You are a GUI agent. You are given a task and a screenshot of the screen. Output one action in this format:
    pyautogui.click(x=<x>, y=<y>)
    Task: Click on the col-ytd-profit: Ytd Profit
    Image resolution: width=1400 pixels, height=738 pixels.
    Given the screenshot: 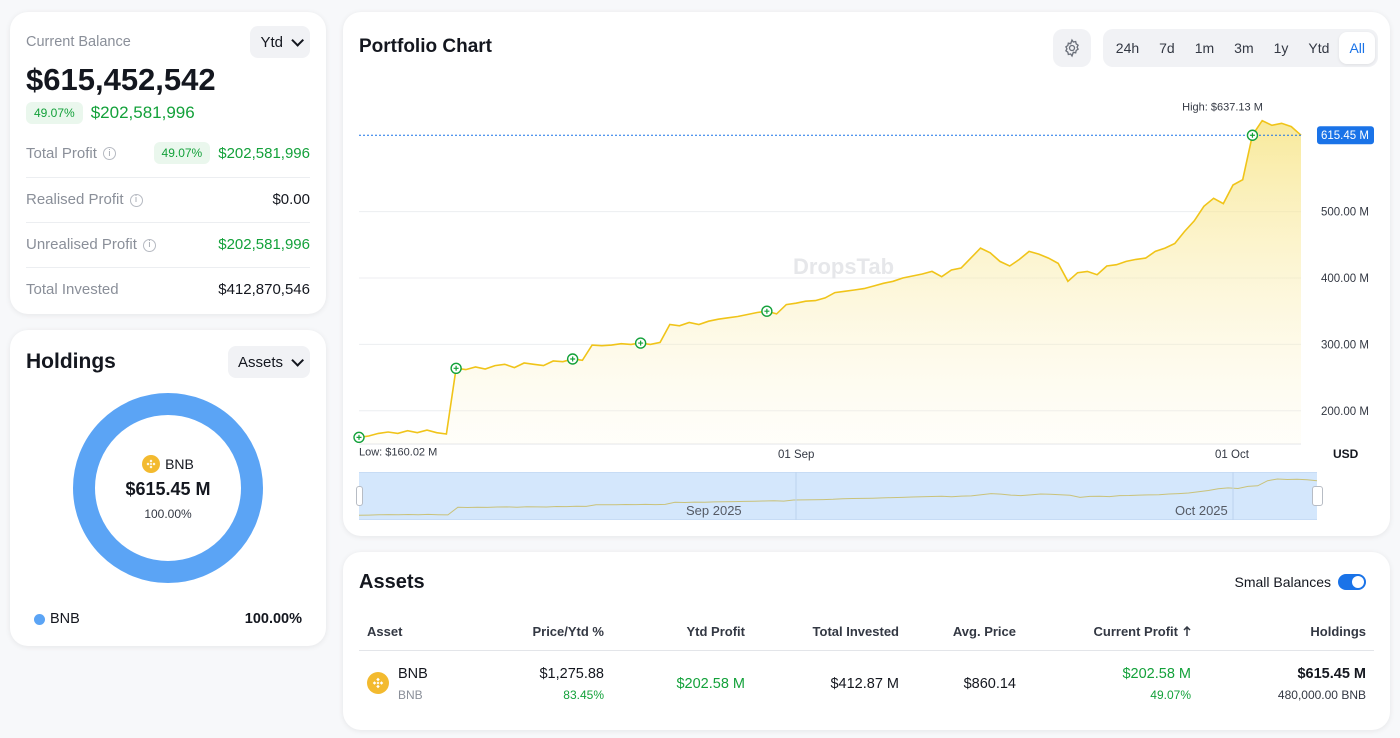 What is the action you would take?
    pyautogui.click(x=716, y=631)
    